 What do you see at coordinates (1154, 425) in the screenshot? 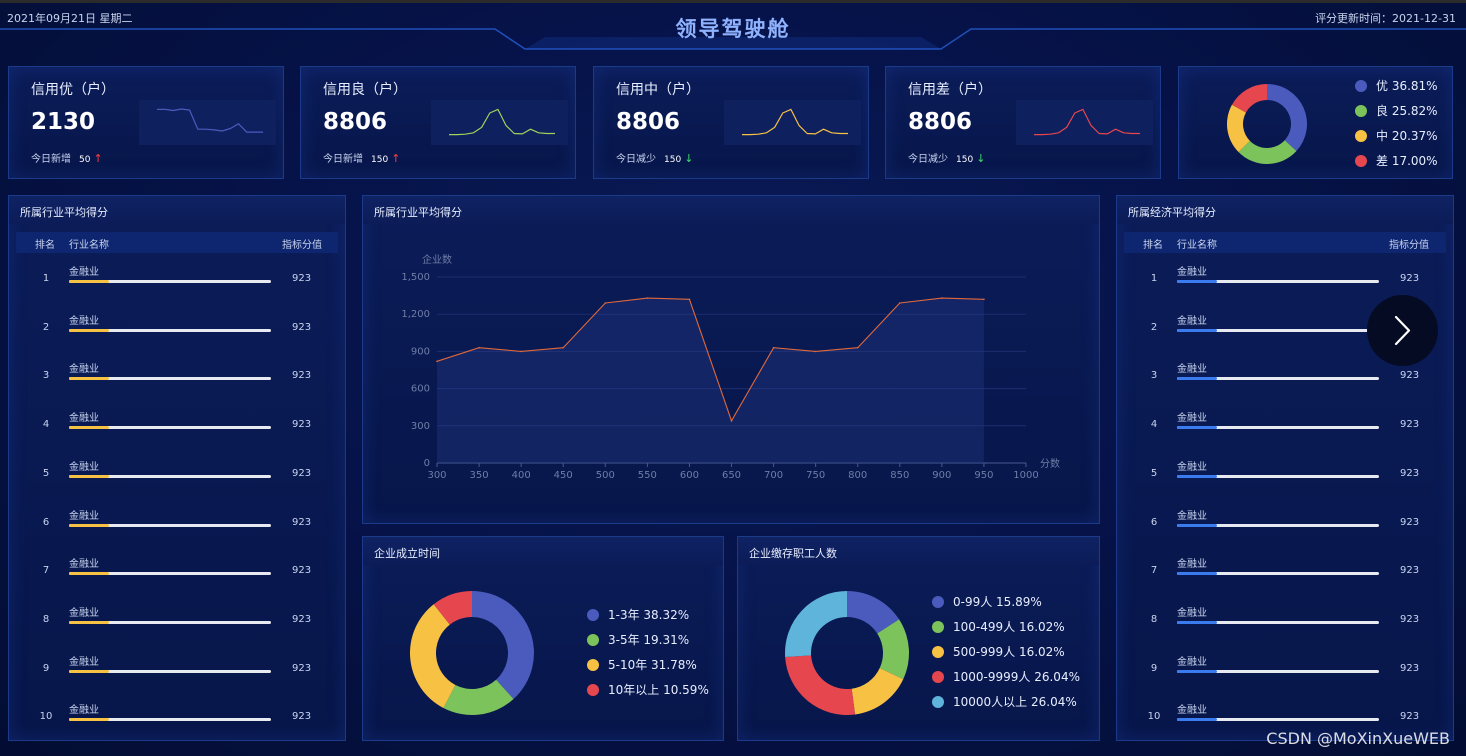
I see `row-rank: 4` at bounding box center [1154, 425].